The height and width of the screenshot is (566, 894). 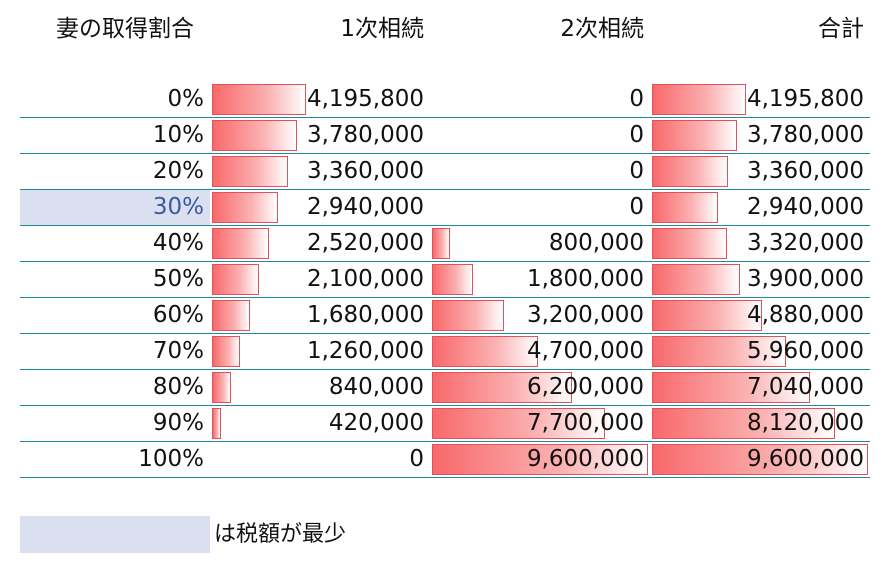 I want to click on first-inheritance-value: 1,260,000, so click(x=365, y=351).